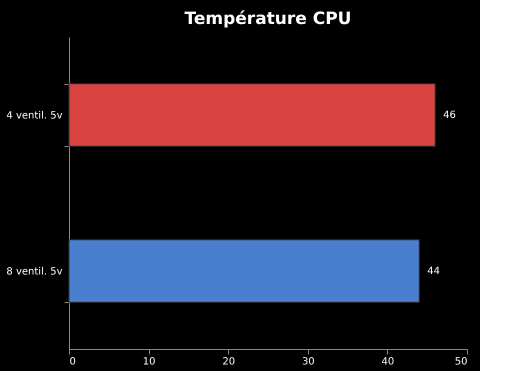  Describe the element at coordinates (433, 271) in the screenshot. I see `data-label: 44` at that location.